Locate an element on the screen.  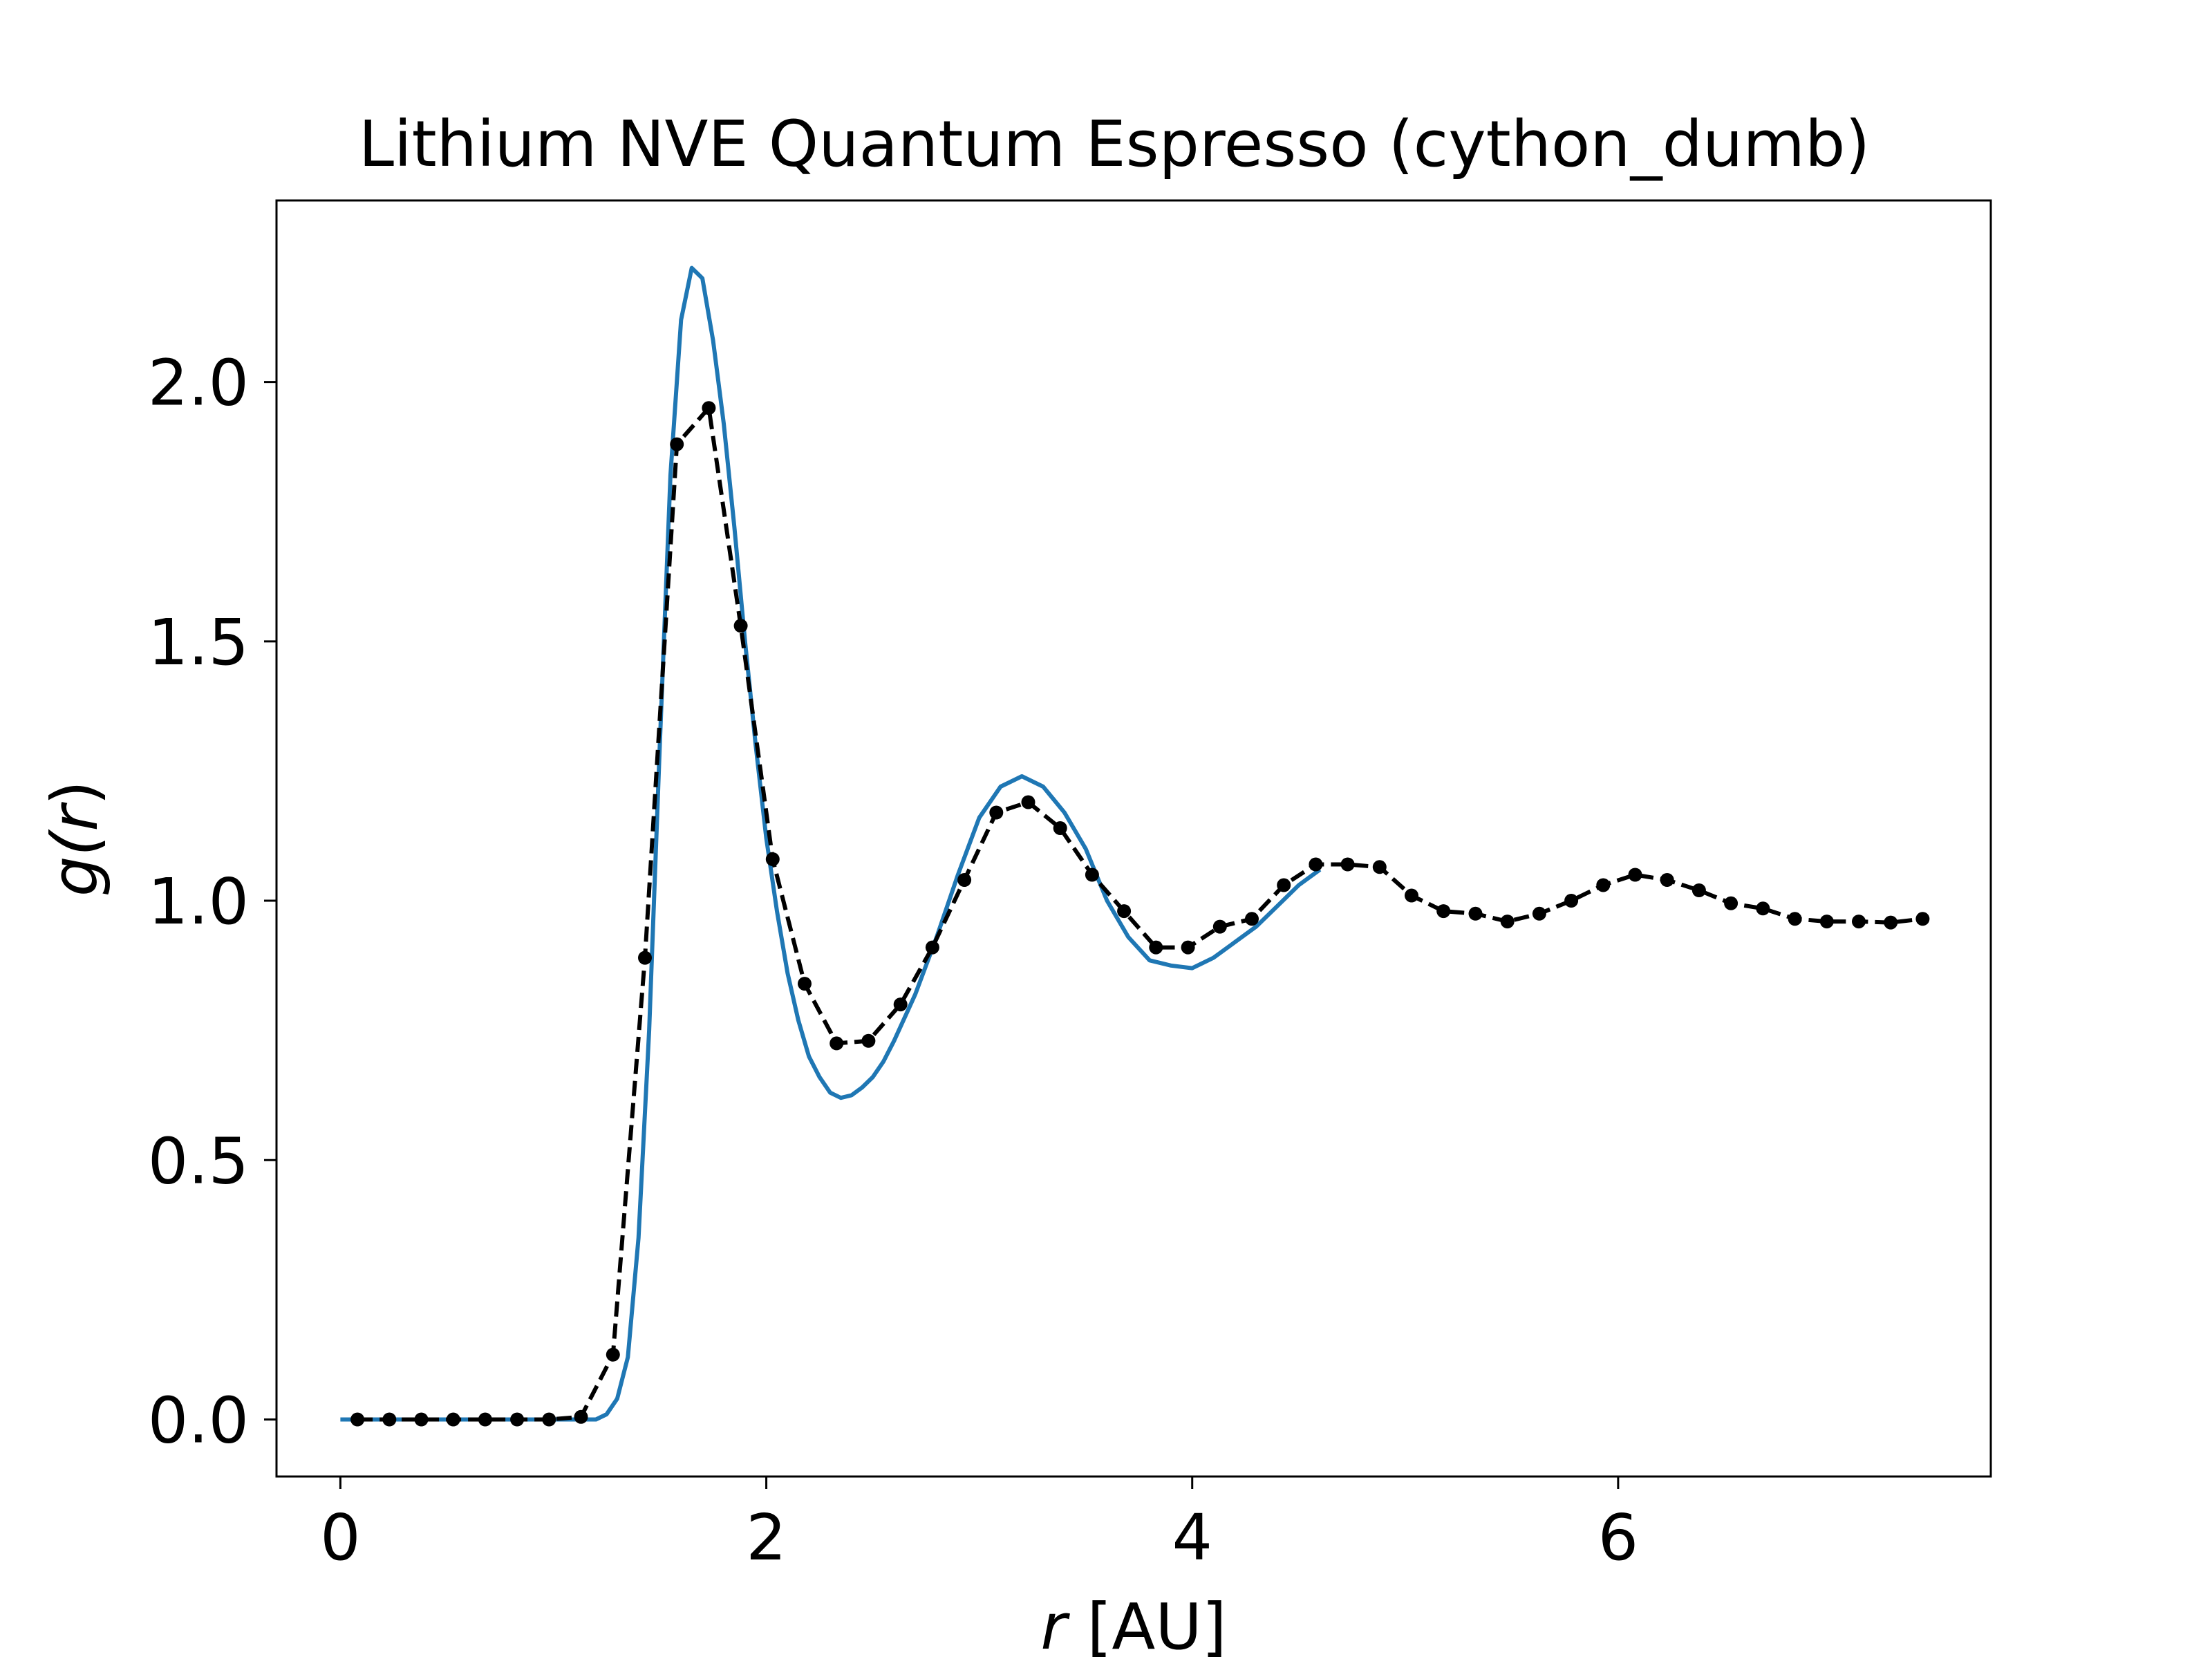
x-tick-label: 2 is located at coordinates (766, 1538).